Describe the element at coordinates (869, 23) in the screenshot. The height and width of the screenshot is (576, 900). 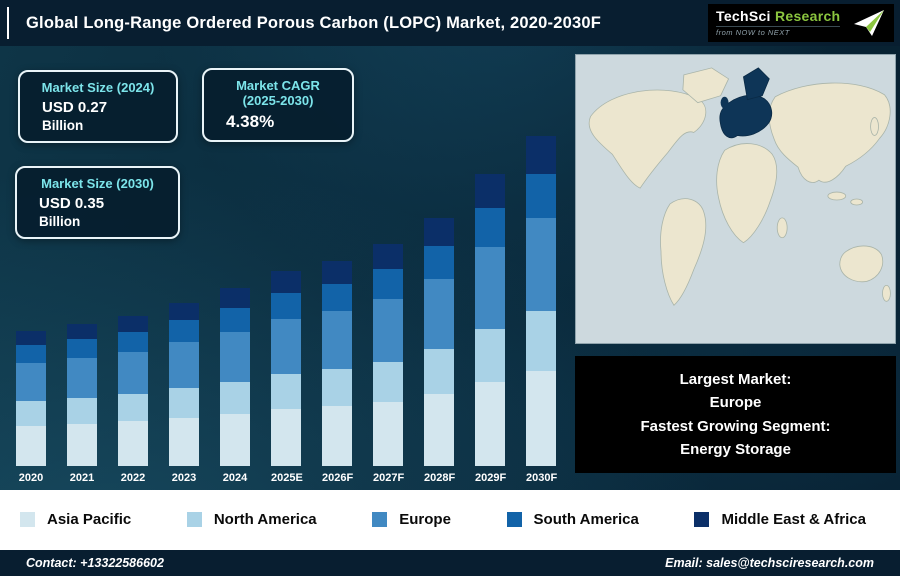
I see `paper-plane-icon` at that location.